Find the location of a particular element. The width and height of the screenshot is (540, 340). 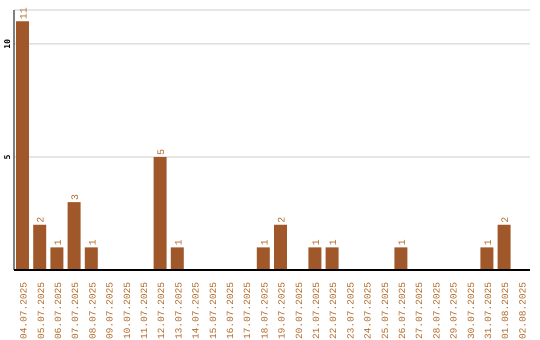

y-tick-label: 10 is located at coordinates (7, 43).